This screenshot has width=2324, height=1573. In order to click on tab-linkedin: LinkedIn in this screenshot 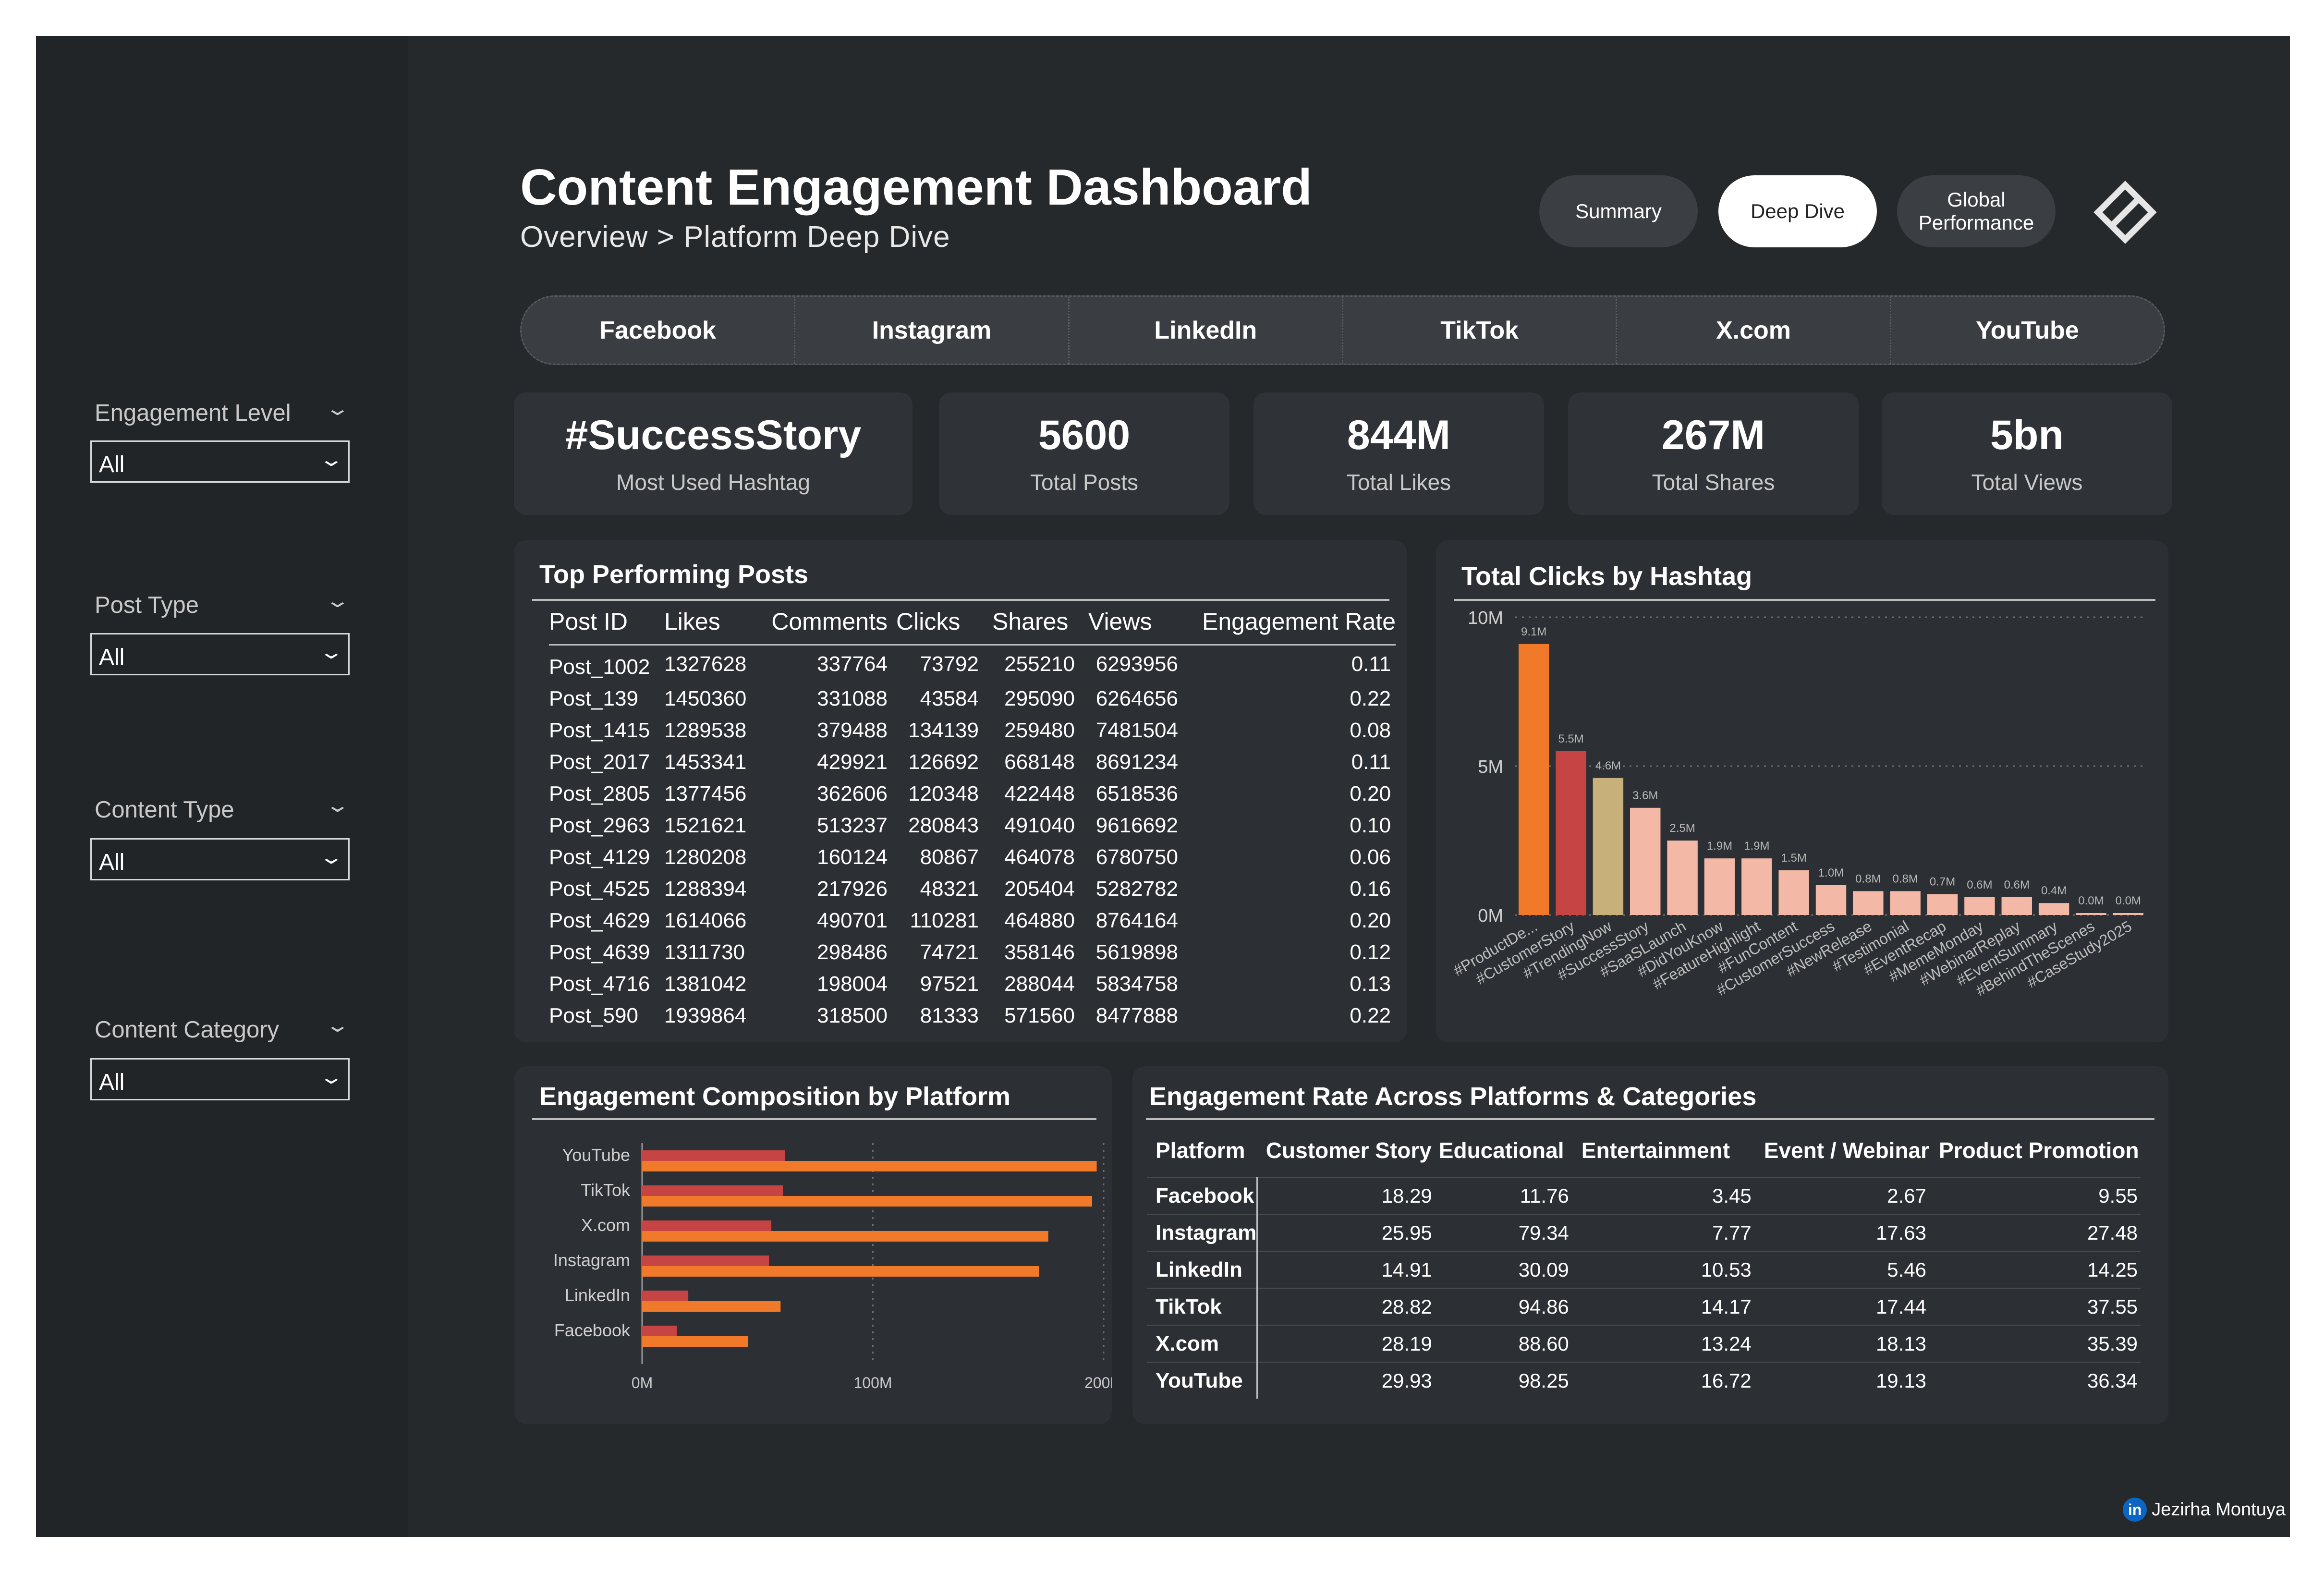, I will do `click(1206, 331)`.